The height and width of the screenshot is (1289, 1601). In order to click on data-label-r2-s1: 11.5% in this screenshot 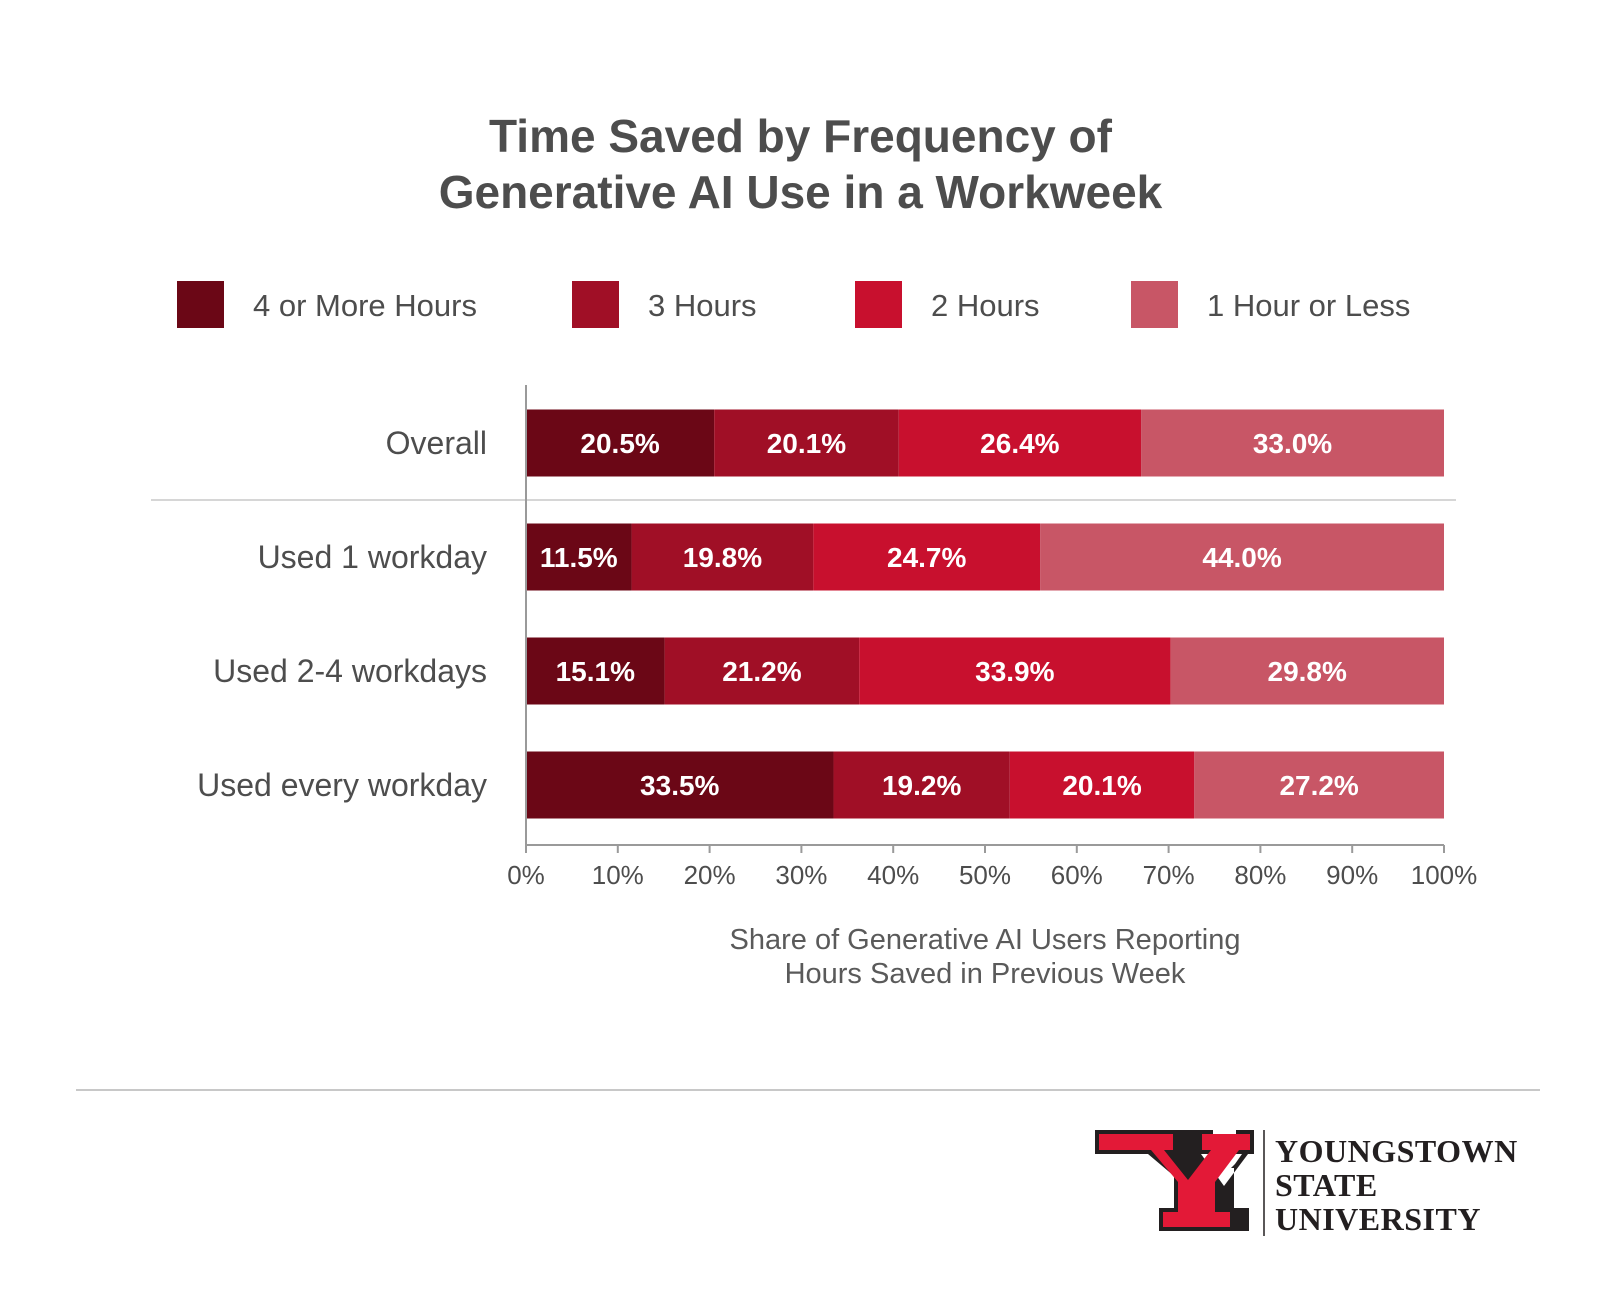, I will do `click(579, 557)`.